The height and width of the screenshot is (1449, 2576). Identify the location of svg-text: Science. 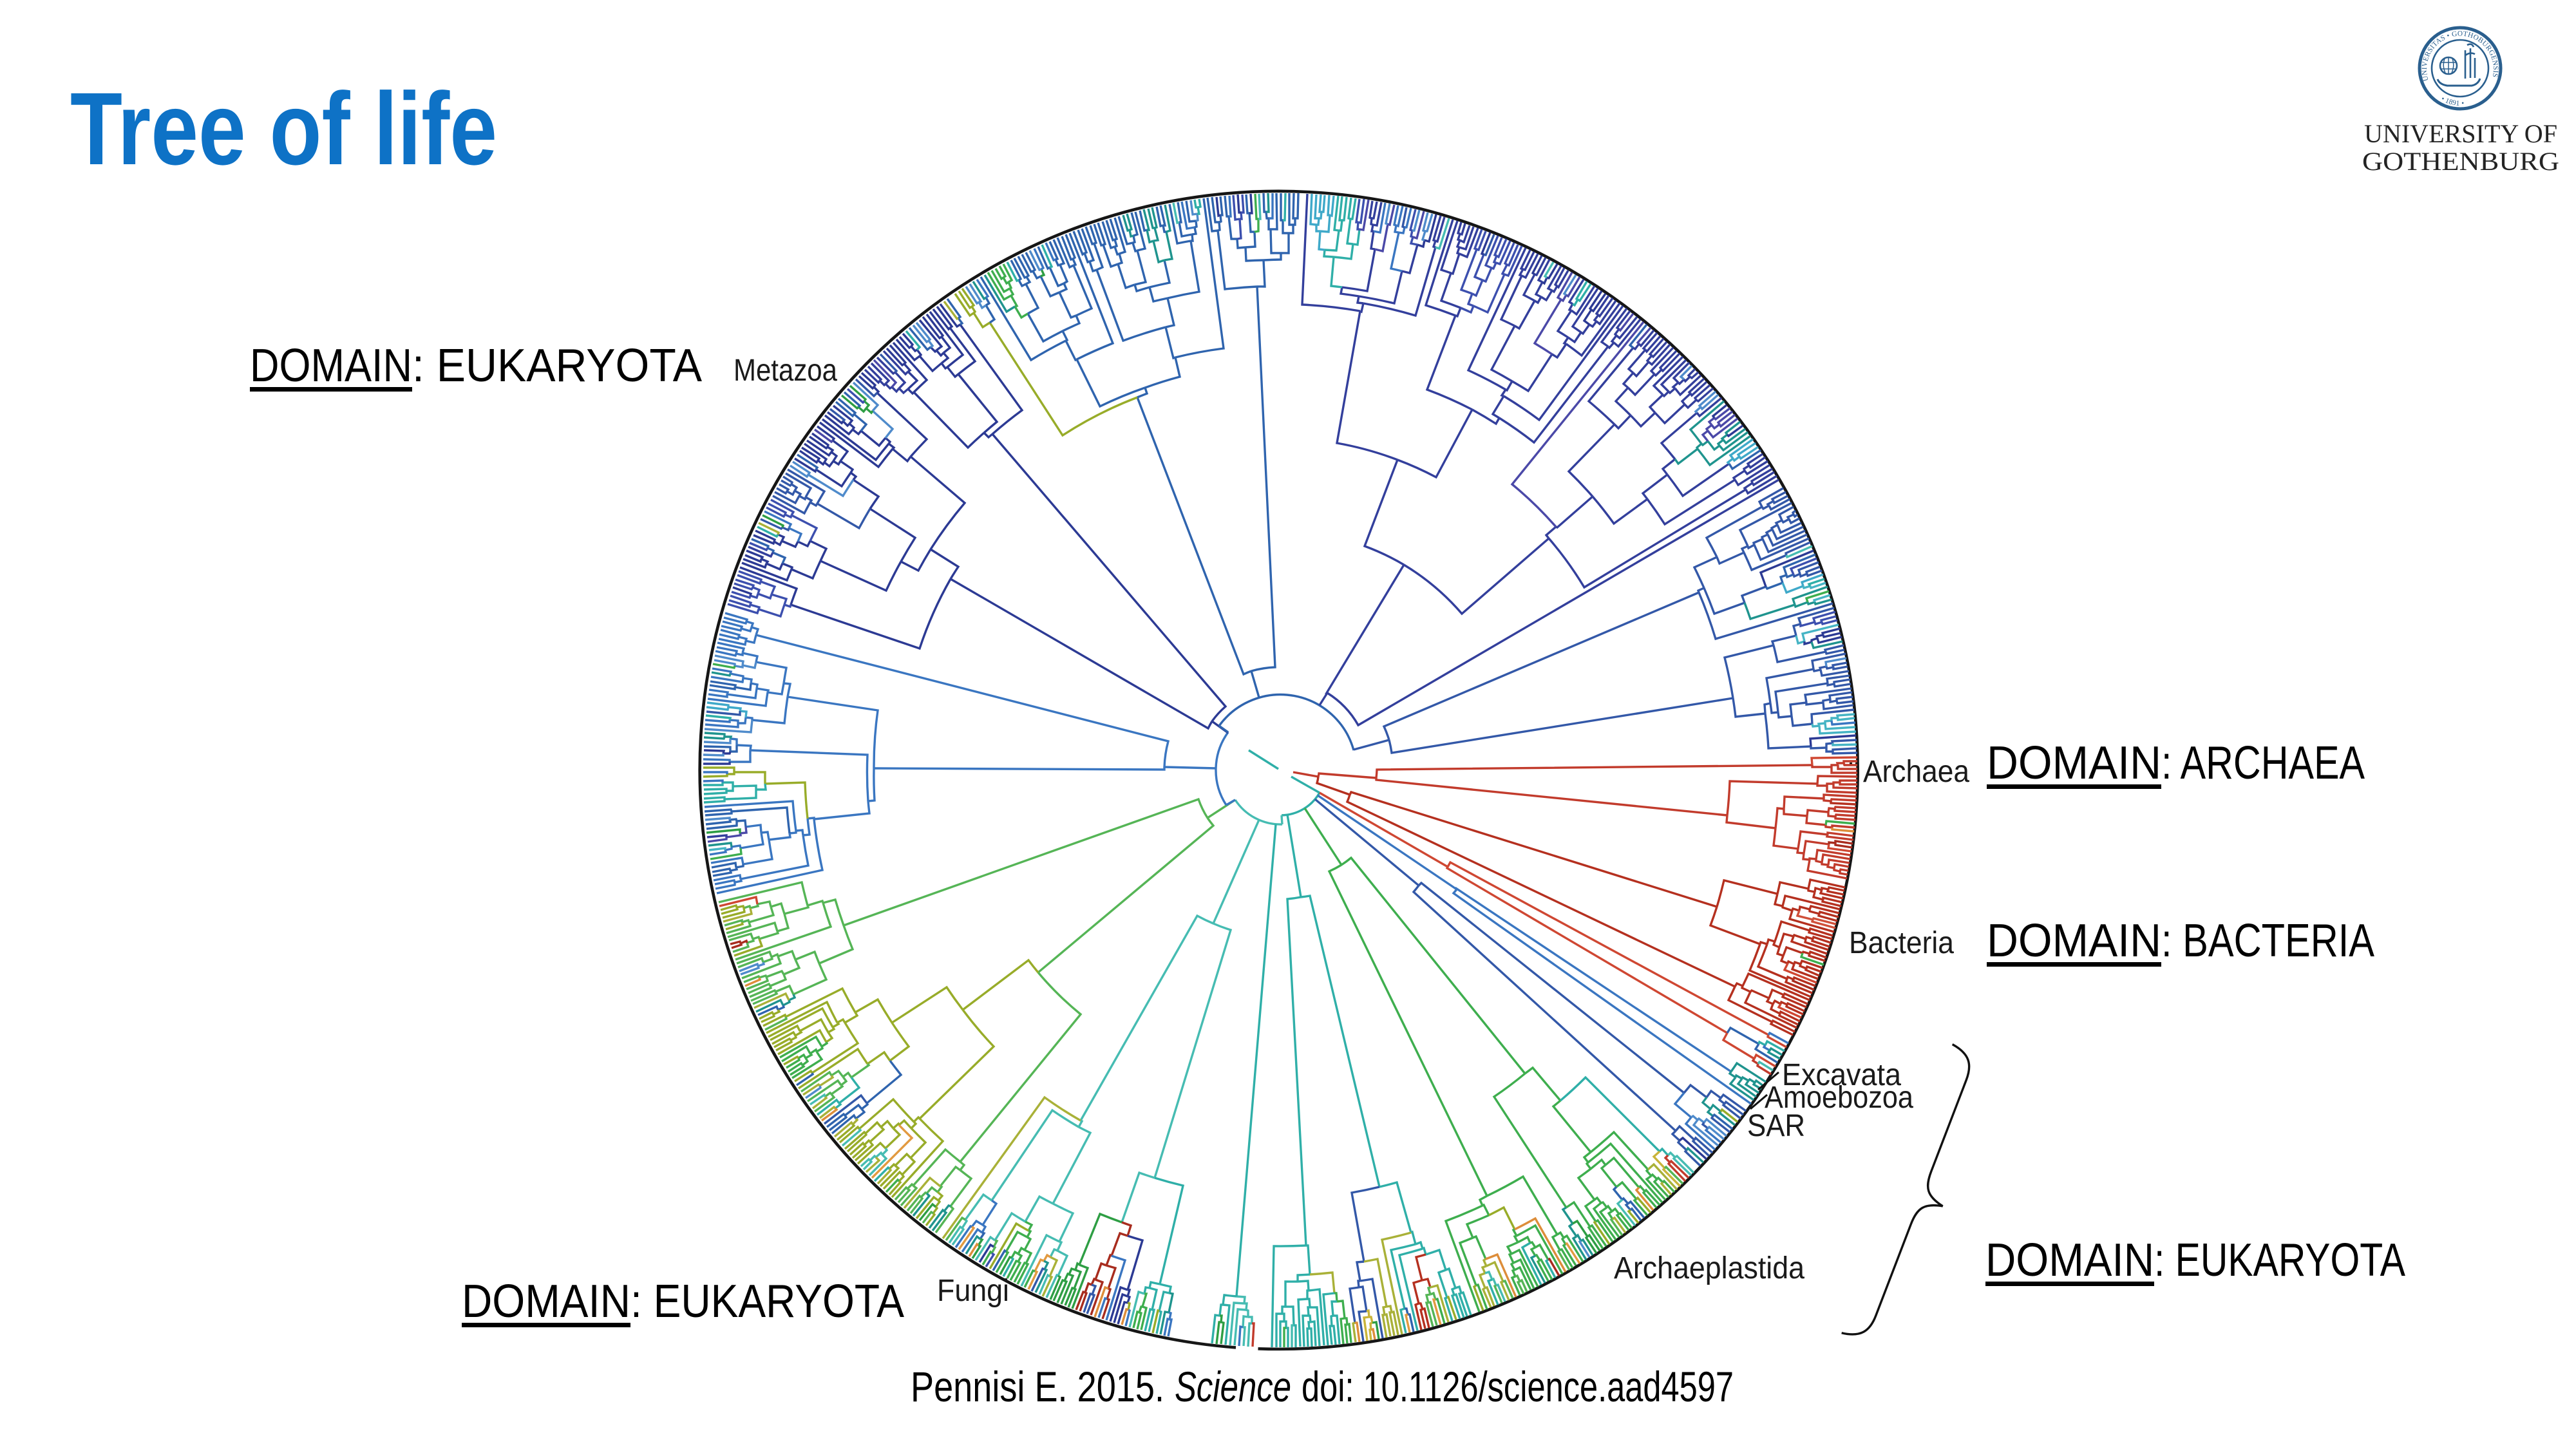
(1233, 1386).